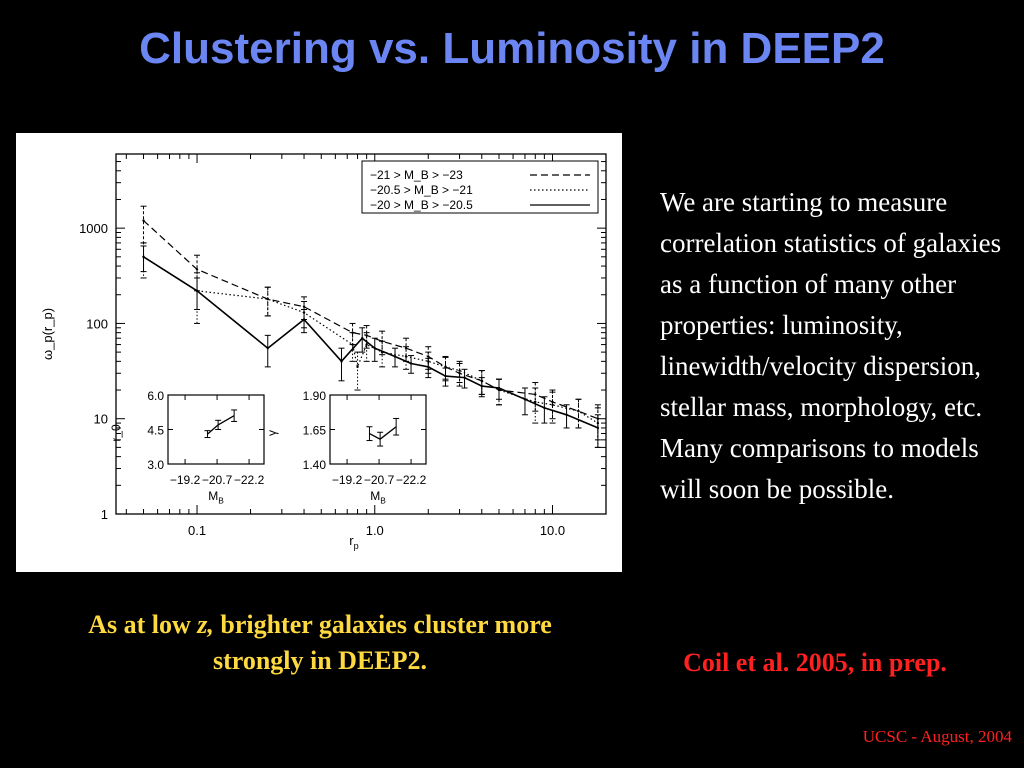 Image resolution: width=1024 pixels, height=768 pixels. Describe the element at coordinates (104, 514) in the screenshot. I see `y-tick-label: 1` at that location.